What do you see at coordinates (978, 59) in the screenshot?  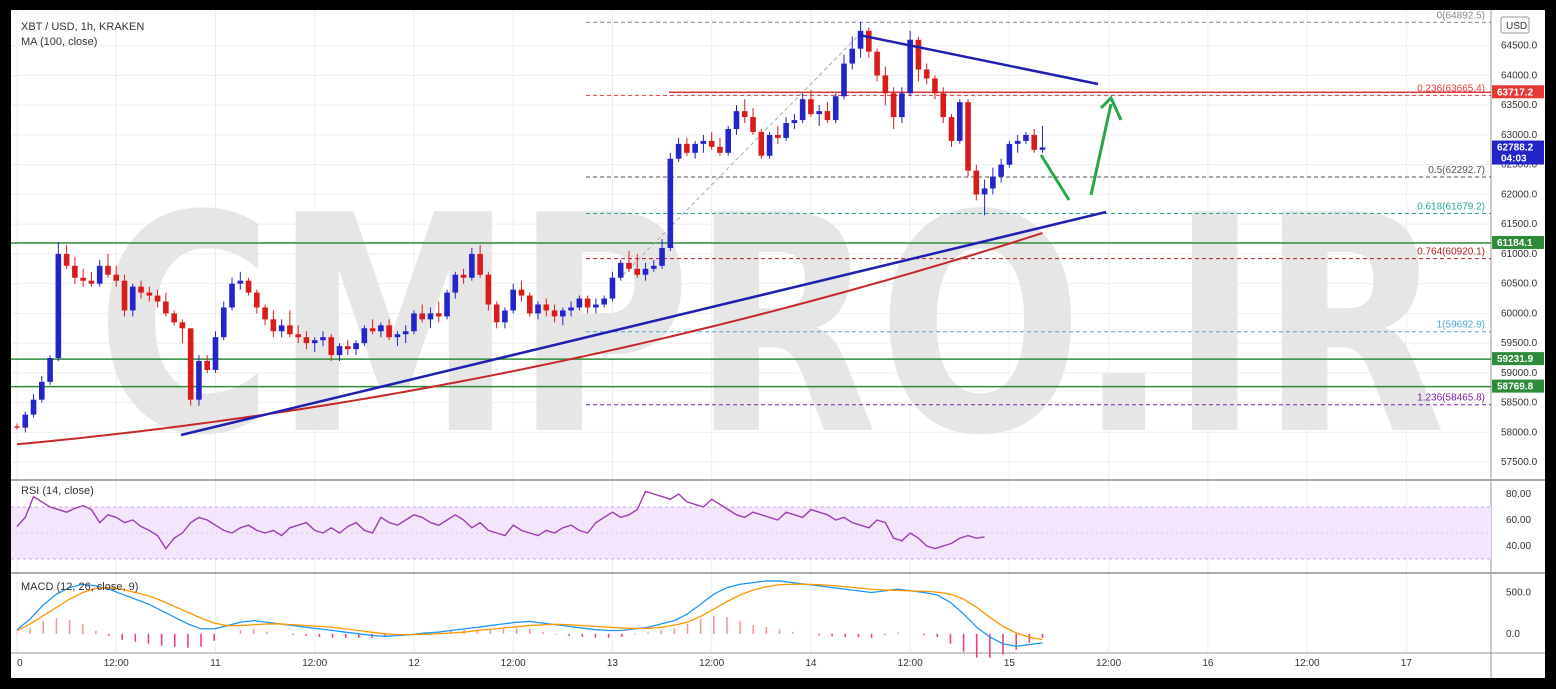 I see `resistance-trendline` at bounding box center [978, 59].